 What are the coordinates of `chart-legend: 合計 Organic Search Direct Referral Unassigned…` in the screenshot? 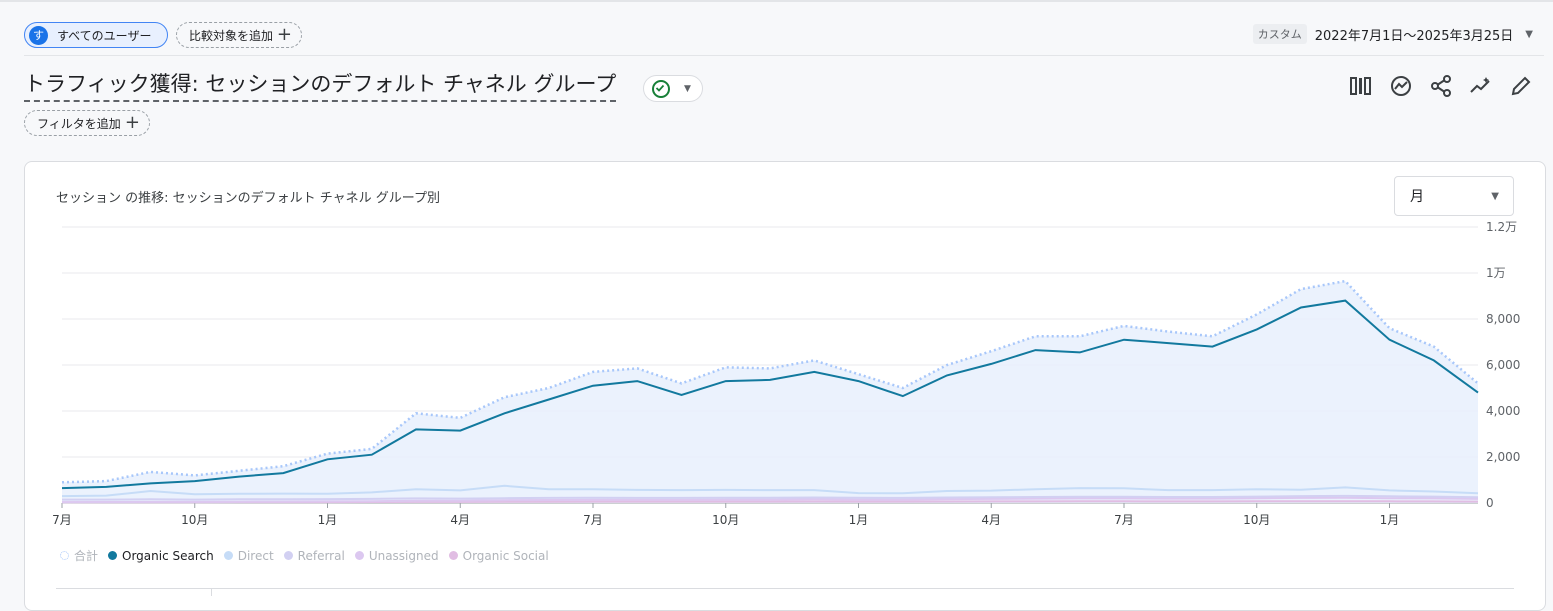 It's located at (309, 555).